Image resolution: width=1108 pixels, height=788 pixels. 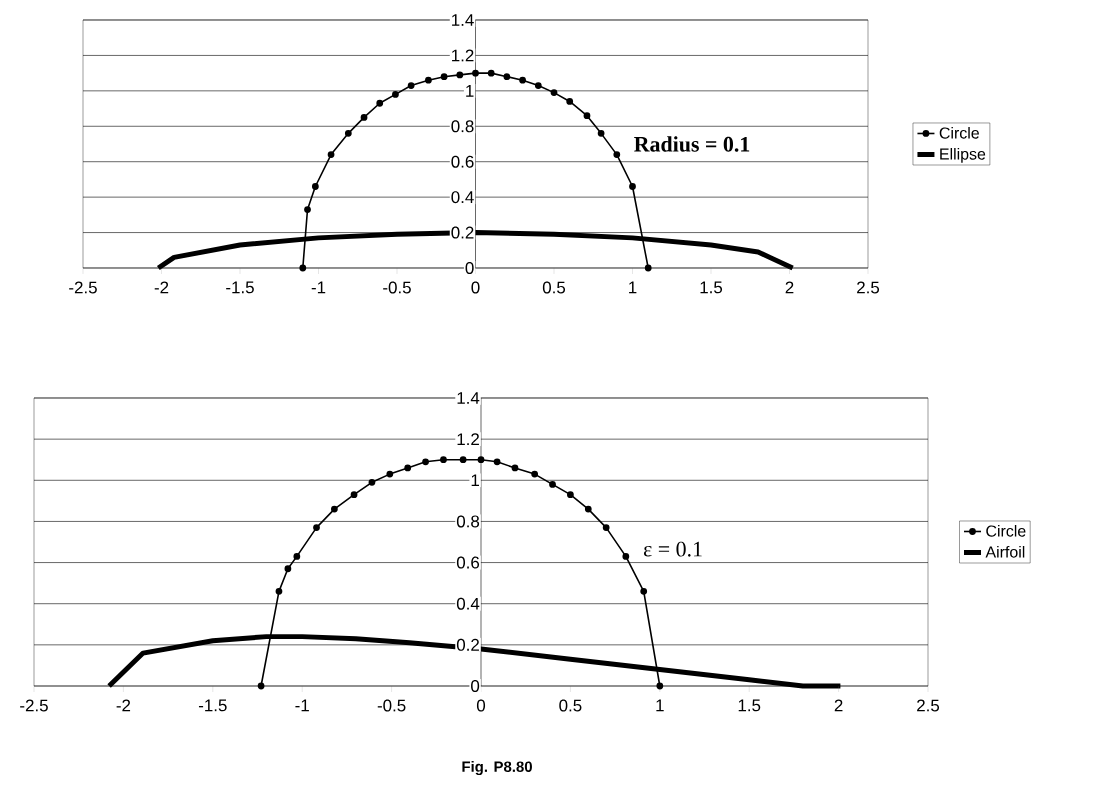 I want to click on legend-label: Ellipse, so click(x=963, y=155).